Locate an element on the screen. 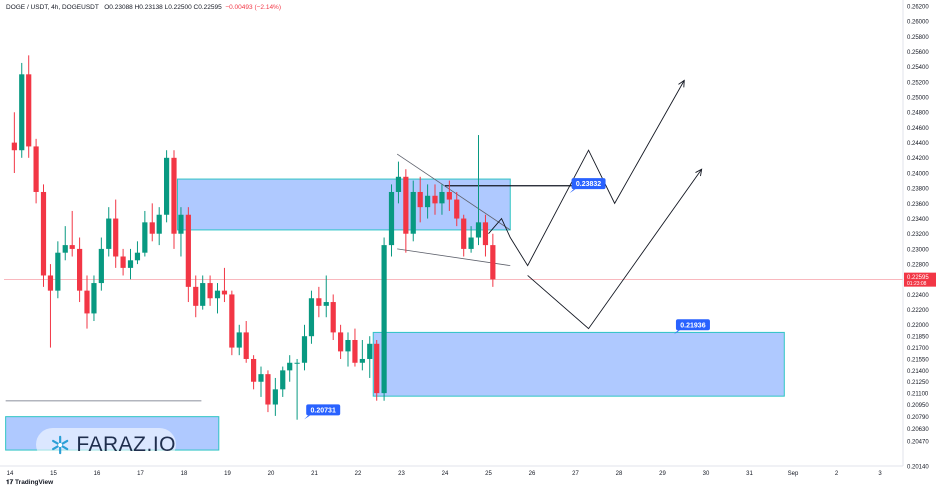 This screenshot has width=936, height=492. x-tick-label: 31 is located at coordinates (749, 474).